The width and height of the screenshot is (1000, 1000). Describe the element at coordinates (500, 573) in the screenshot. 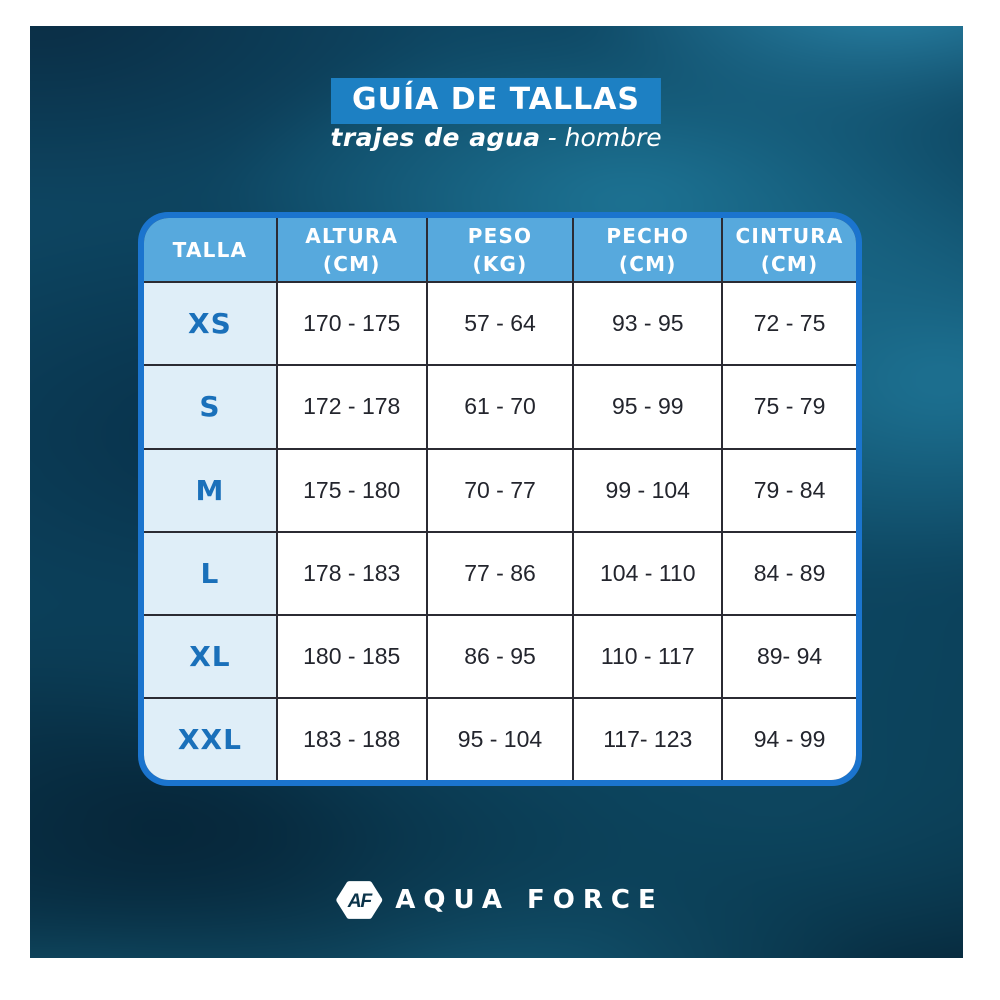

I see `peso-cell: 77 - 86` at that location.